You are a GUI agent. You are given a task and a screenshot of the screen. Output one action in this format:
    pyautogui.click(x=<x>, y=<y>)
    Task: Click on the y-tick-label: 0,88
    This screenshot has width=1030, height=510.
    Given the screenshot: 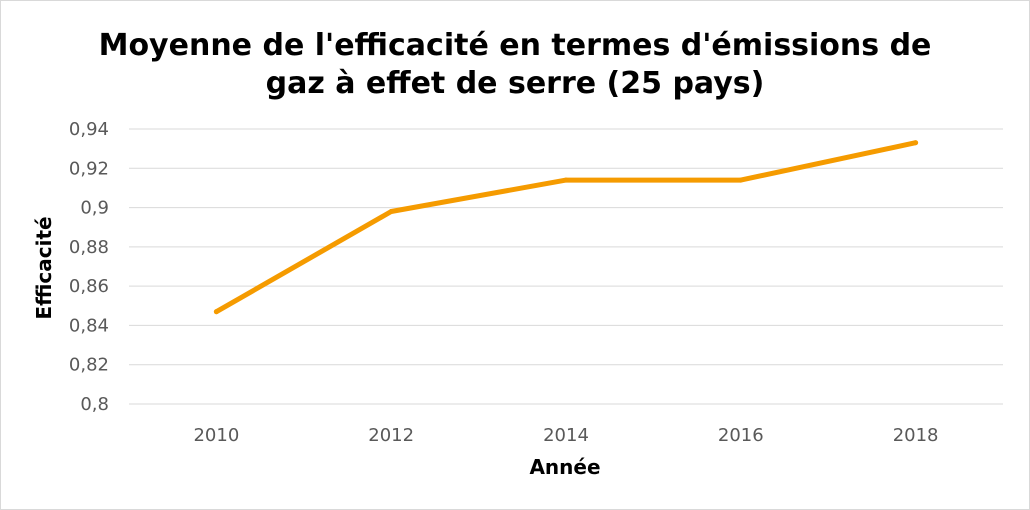 What is the action you would take?
    pyautogui.click(x=89, y=247)
    